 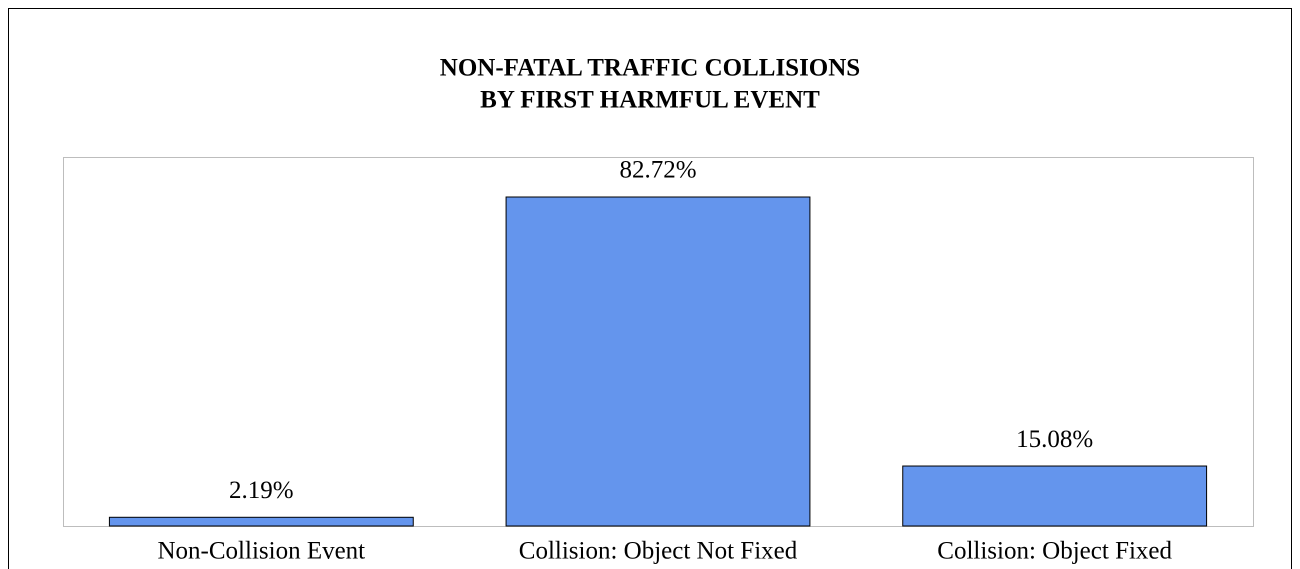 What do you see at coordinates (657, 170) in the screenshot?
I see `data-label: 82.72%` at bounding box center [657, 170].